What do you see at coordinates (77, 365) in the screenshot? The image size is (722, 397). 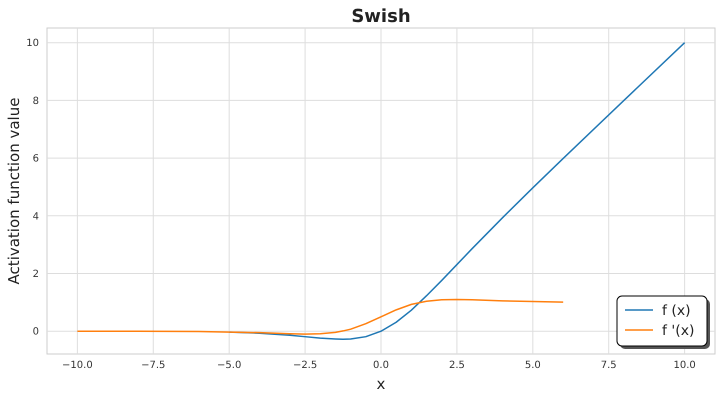 I see `x-tick-label: −10.0` at bounding box center [77, 365].